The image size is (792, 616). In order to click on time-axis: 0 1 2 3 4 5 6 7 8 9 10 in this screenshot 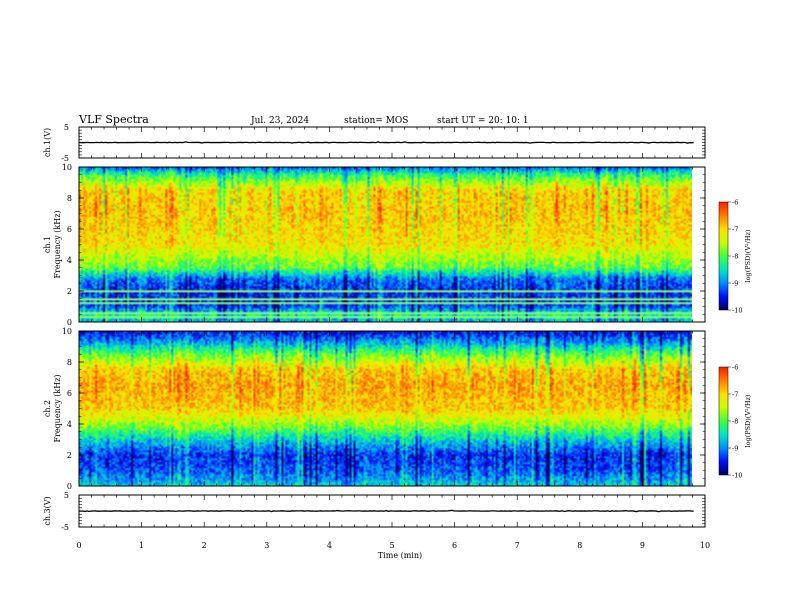, I will do `click(393, 545)`.